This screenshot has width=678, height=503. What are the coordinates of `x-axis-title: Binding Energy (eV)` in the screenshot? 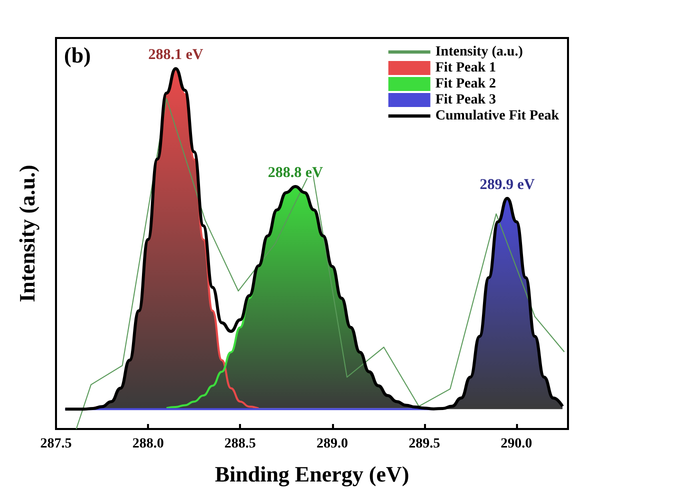 It's located at (312, 474).